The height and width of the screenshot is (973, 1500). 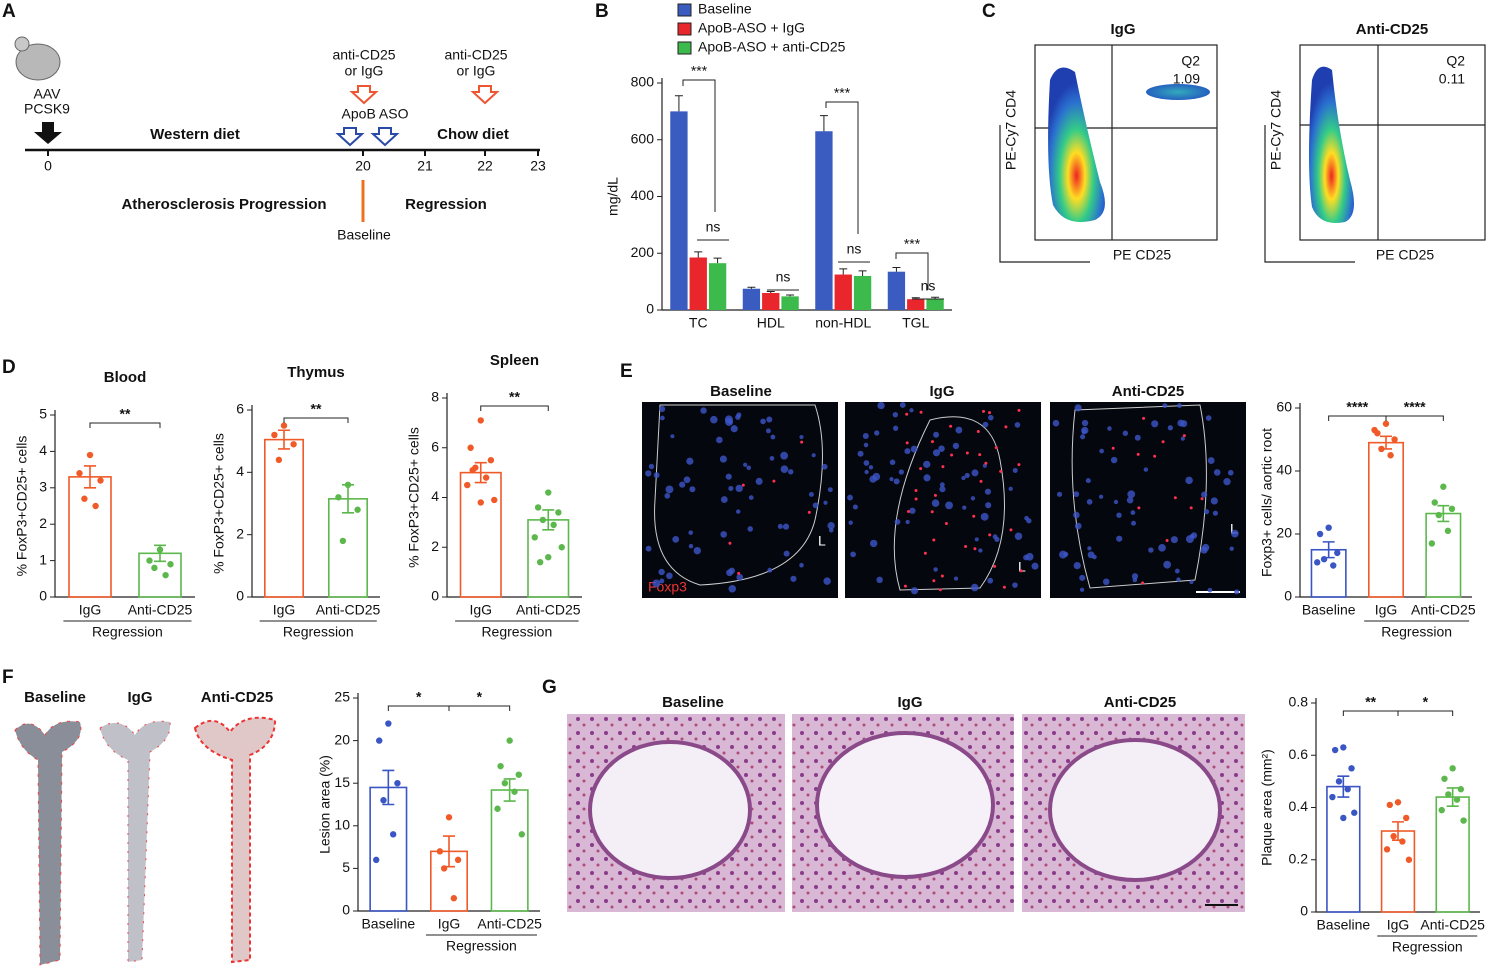 I want to click on x-tick-label: IgG, so click(x=90, y=610).